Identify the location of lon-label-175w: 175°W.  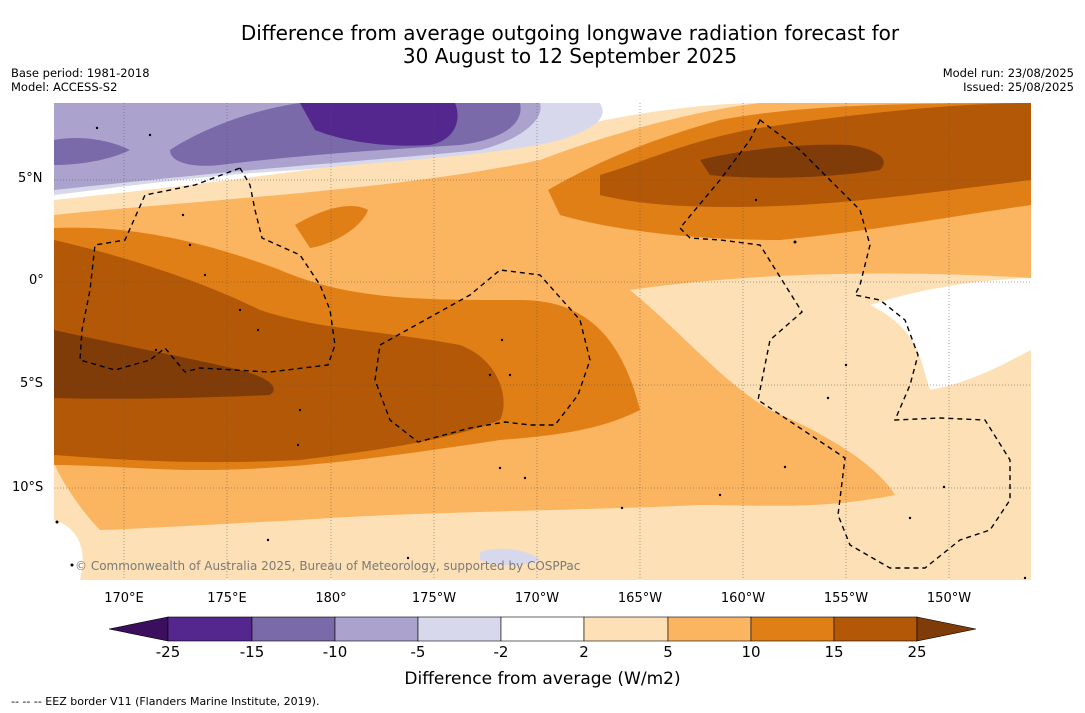
(434, 598).